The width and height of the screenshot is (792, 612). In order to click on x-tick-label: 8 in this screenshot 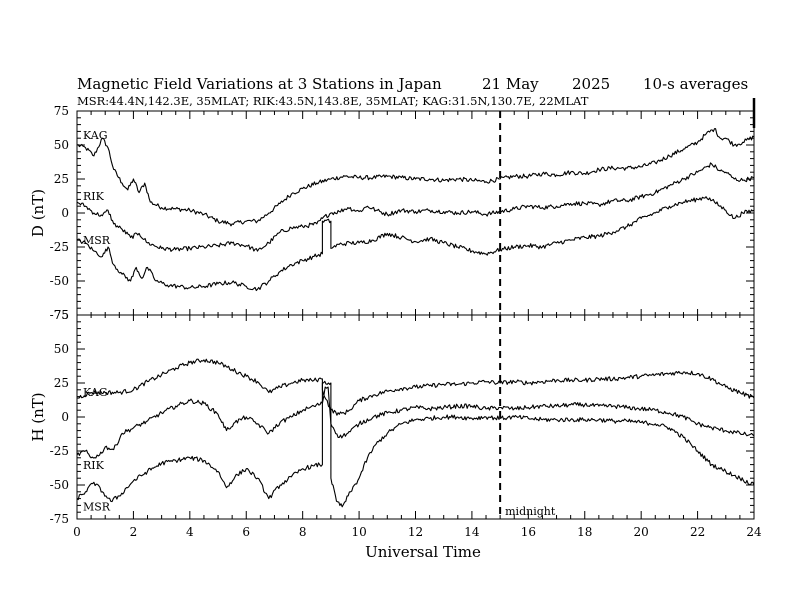, I will do `click(303, 532)`.